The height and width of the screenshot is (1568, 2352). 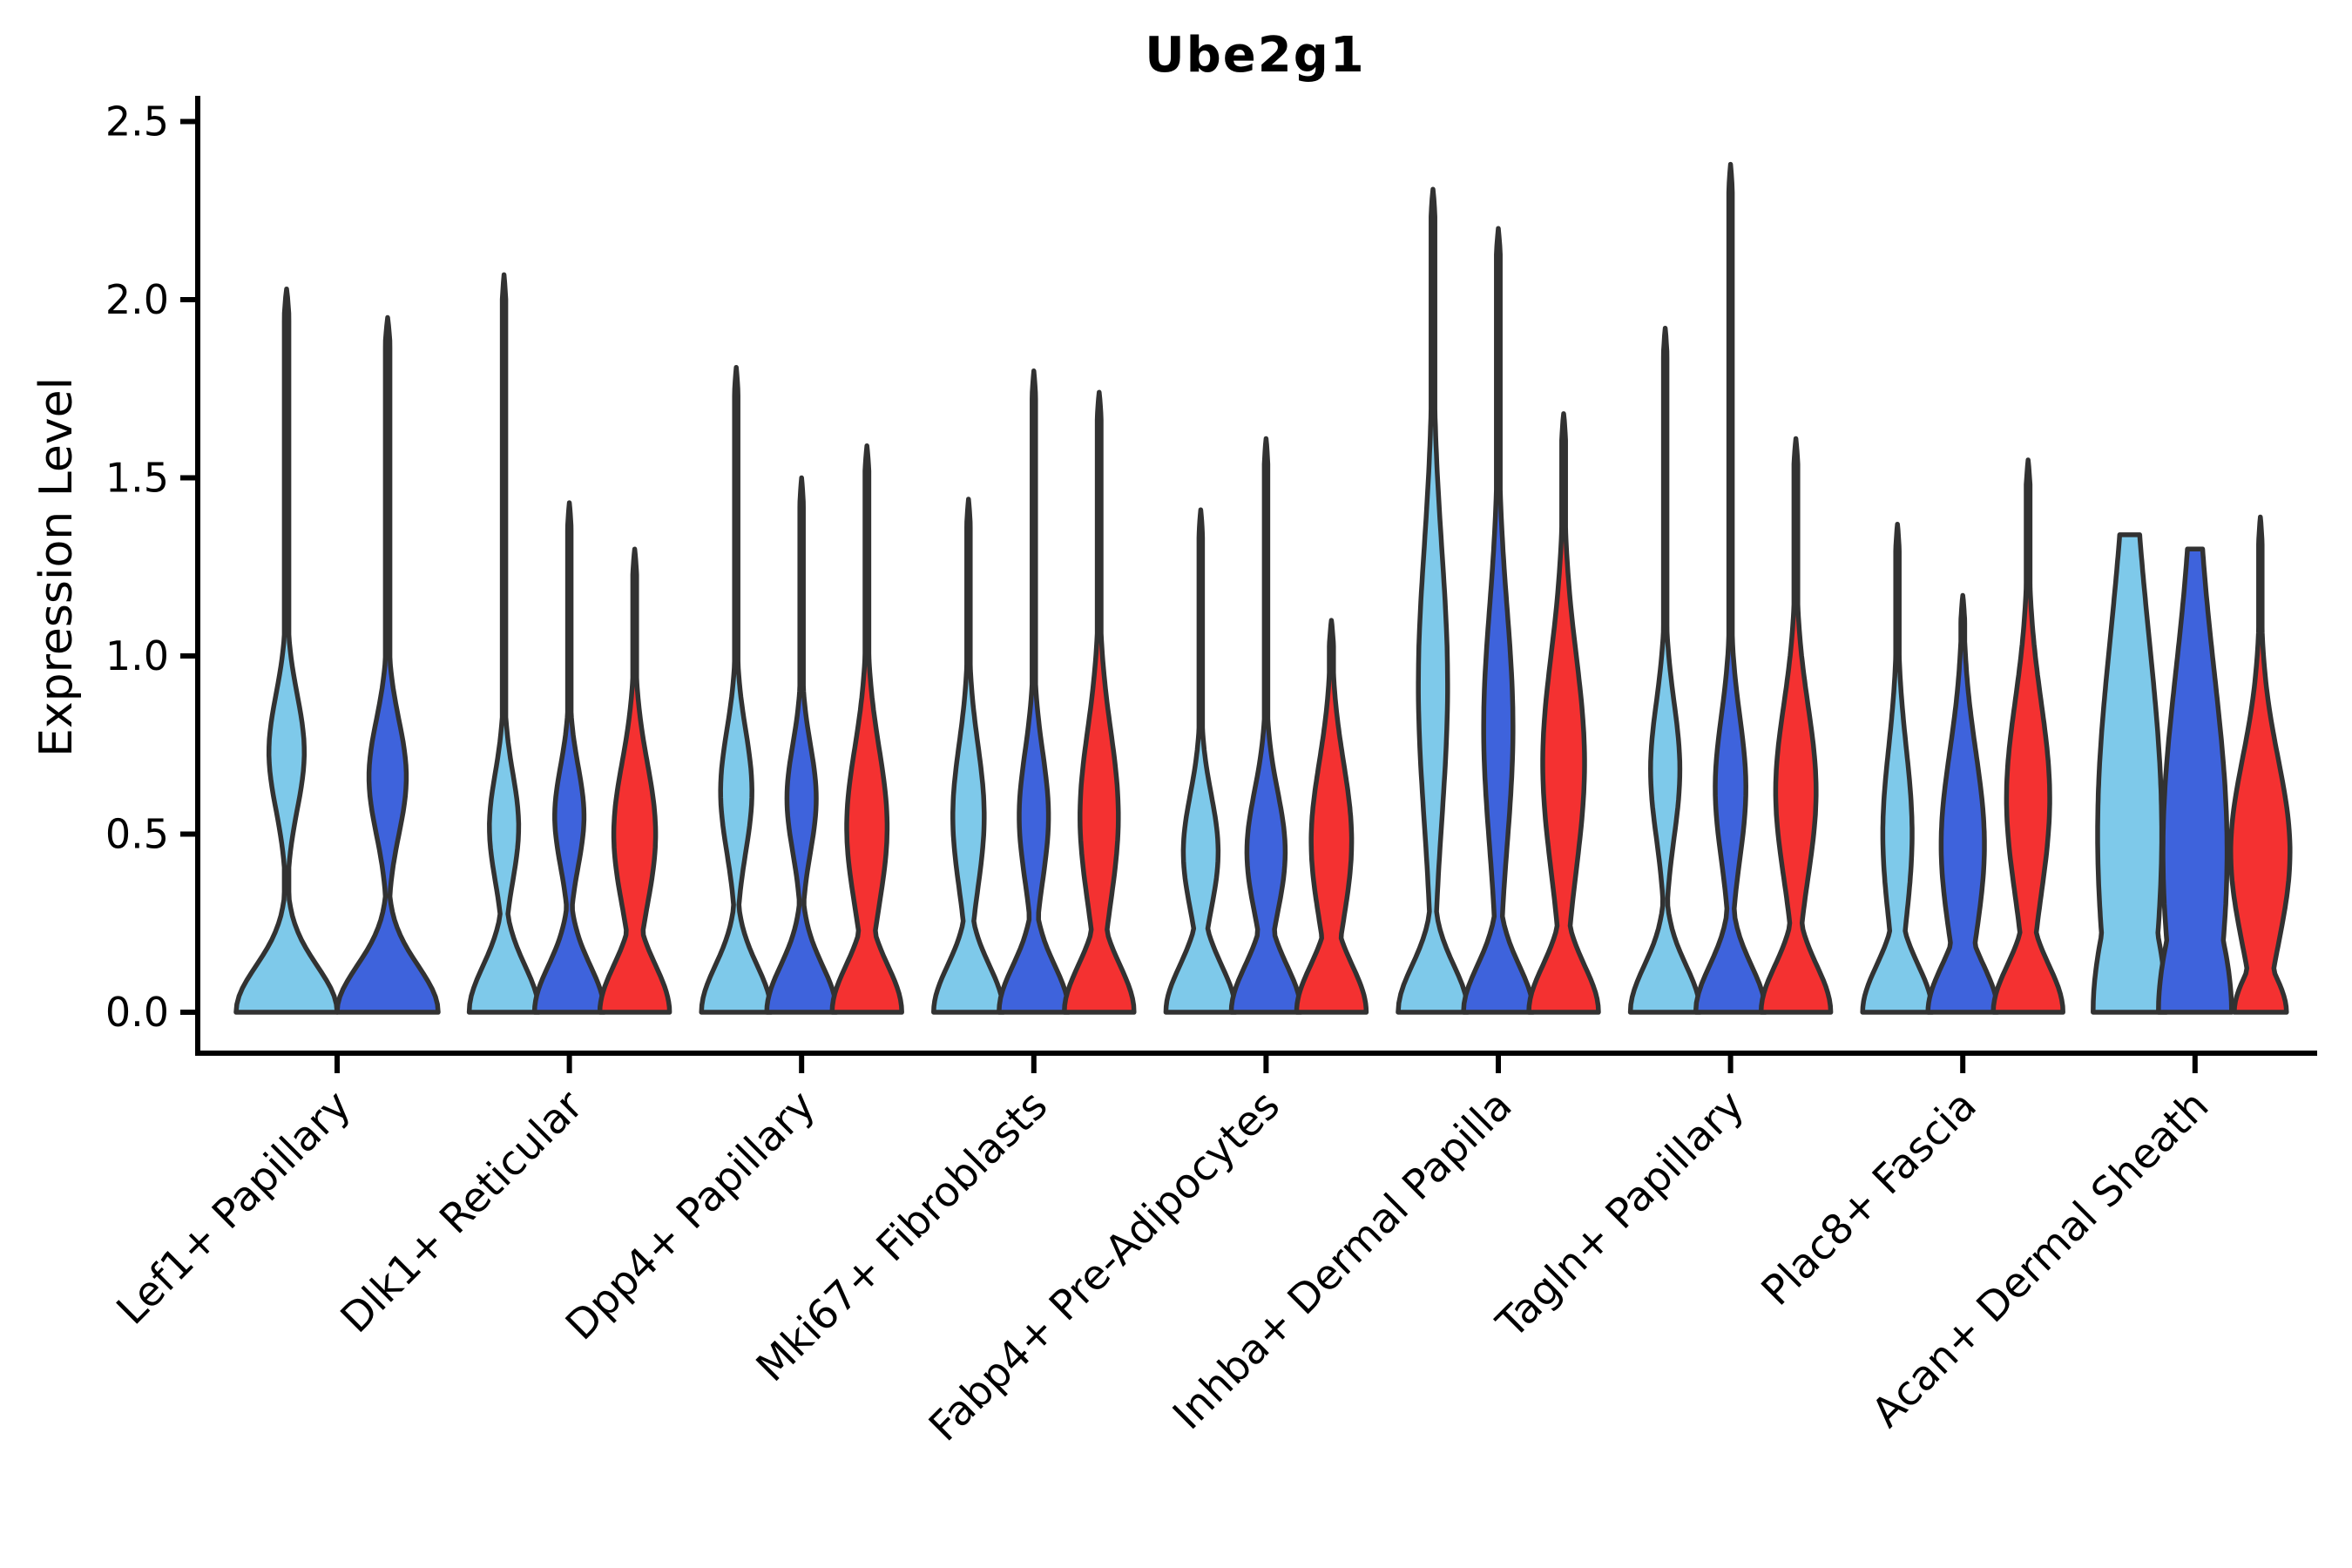 What do you see at coordinates (866, 729) in the screenshot?
I see `violin-dpp4-papillary-sample3` at bounding box center [866, 729].